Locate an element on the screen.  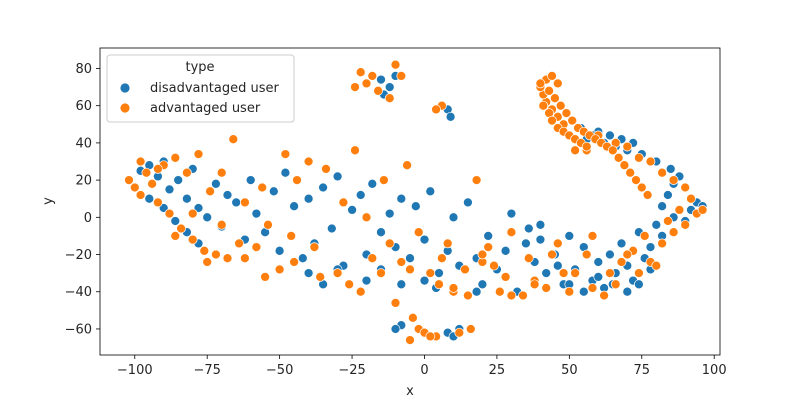
y-tick-label: −20 is located at coordinates (78, 255).